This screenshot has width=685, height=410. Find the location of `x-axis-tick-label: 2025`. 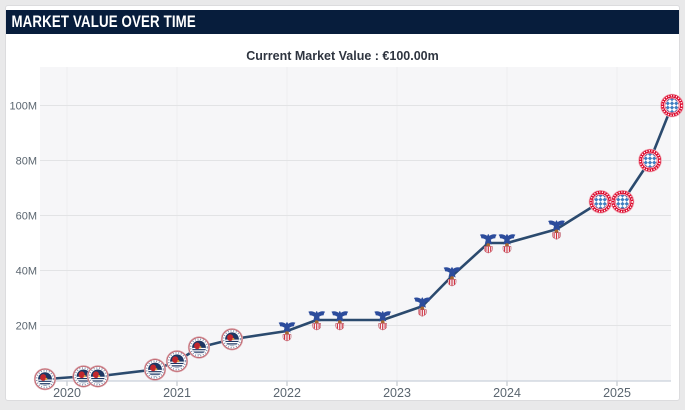

x-axis-tick-label: 2025 is located at coordinates (617, 393).